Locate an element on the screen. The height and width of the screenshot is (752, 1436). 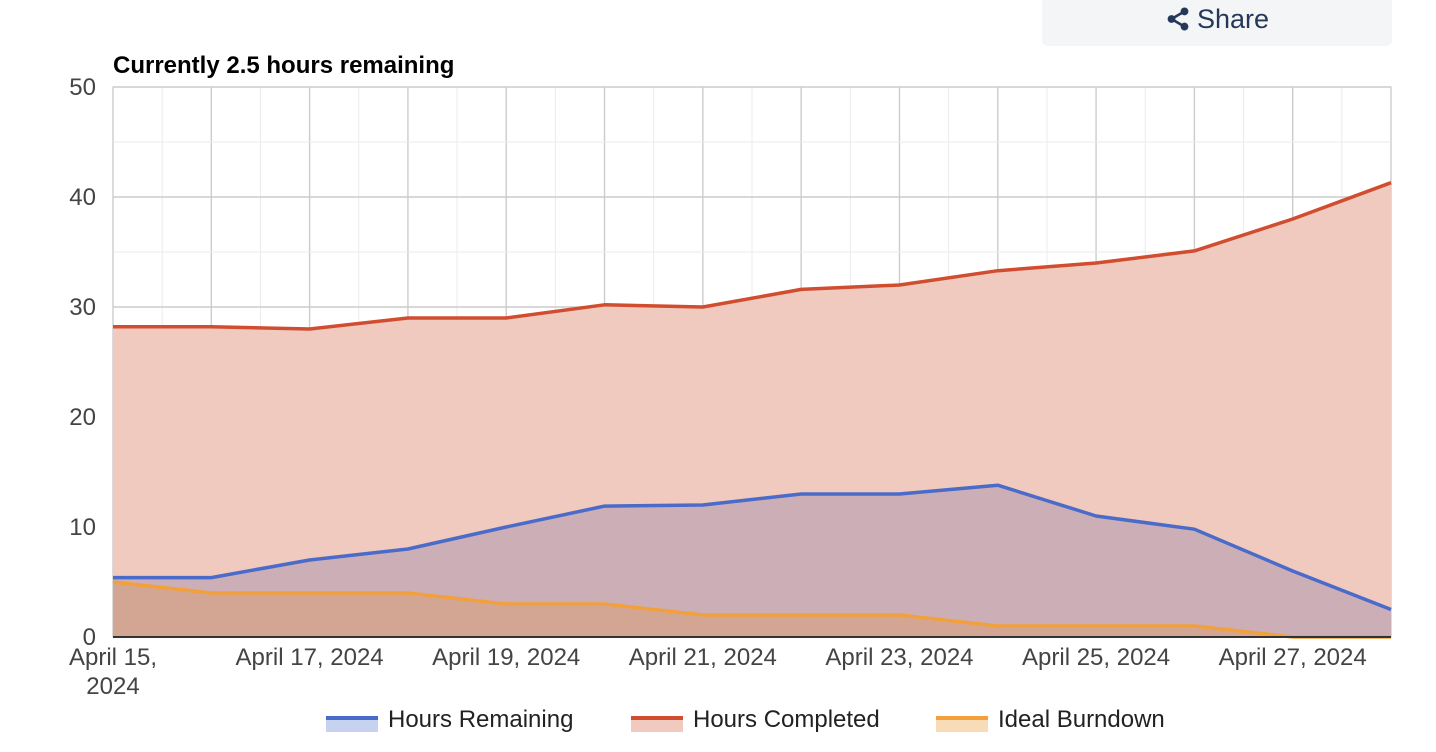
y-tick-label: 0 is located at coordinates (89, 637).